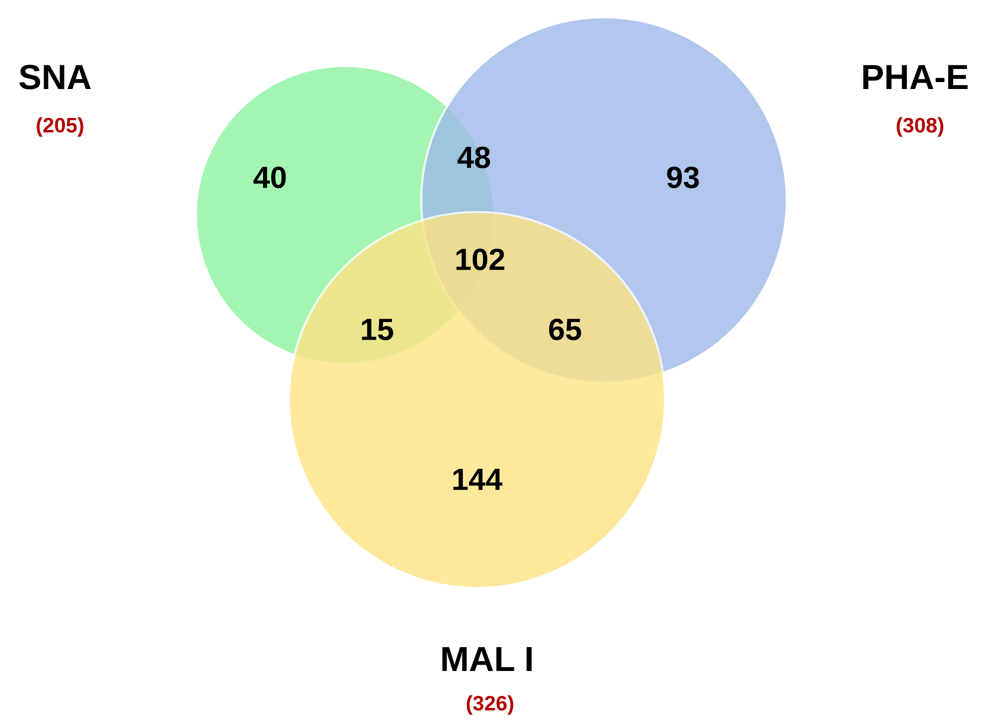 This screenshot has width=987, height=720. I want to click on data-label: (308), so click(920, 127).